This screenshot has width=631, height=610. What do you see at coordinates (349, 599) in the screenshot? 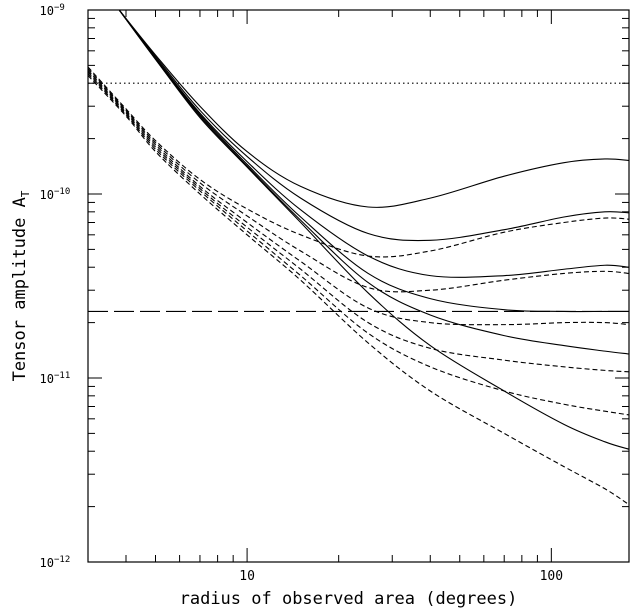
I see `x-axis-title: radius of observed area (degrees)` at bounding box center [349, 599].